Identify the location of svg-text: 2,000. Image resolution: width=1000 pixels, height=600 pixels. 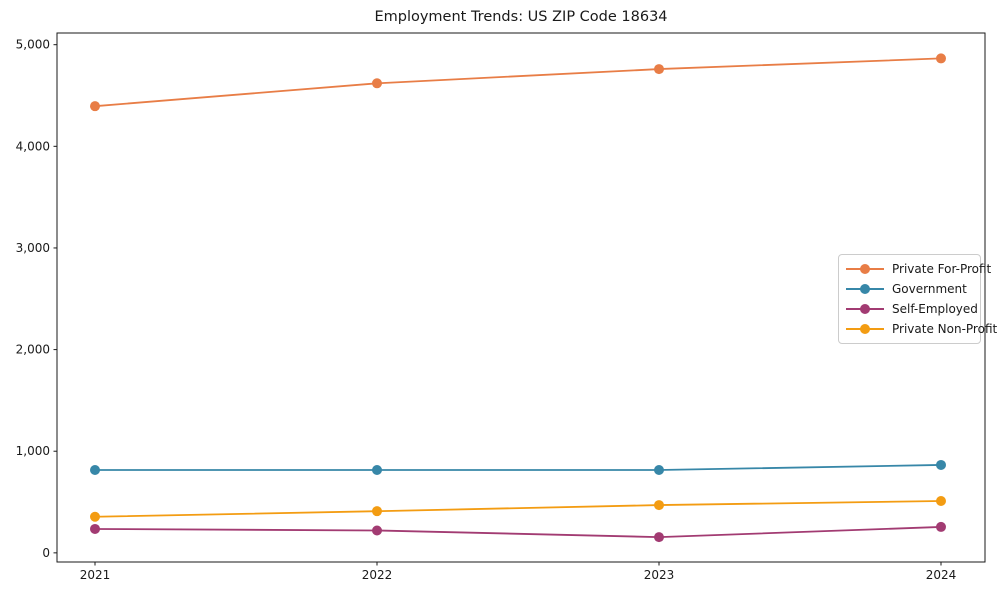
(33, 350).